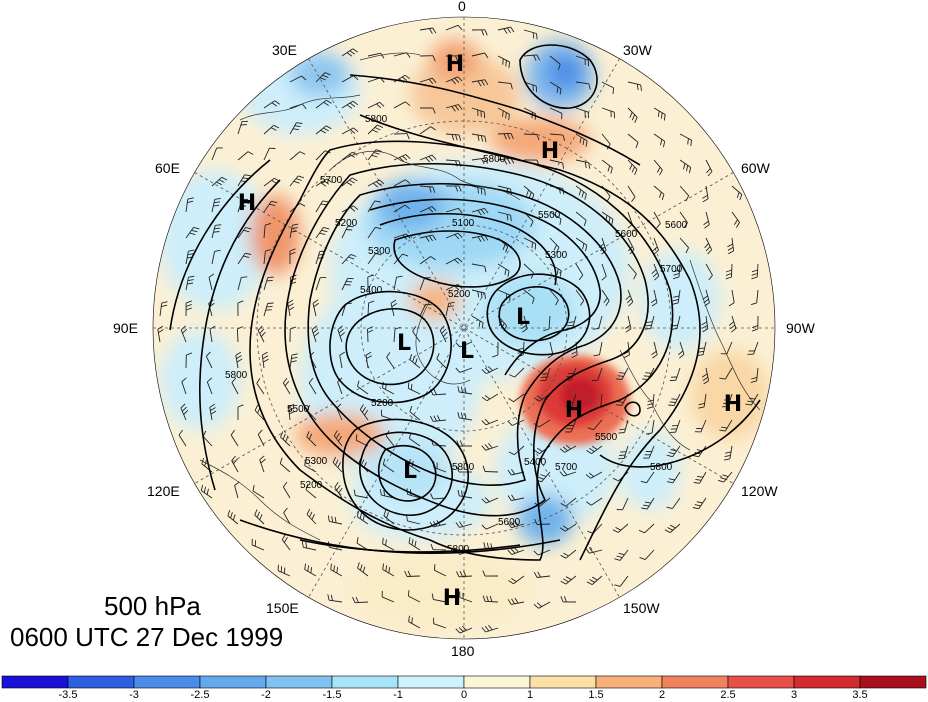  Describe the element at coordinates (152, 606) in the screenshot. I see `pressure-level-label: 500 hPa` at that location.